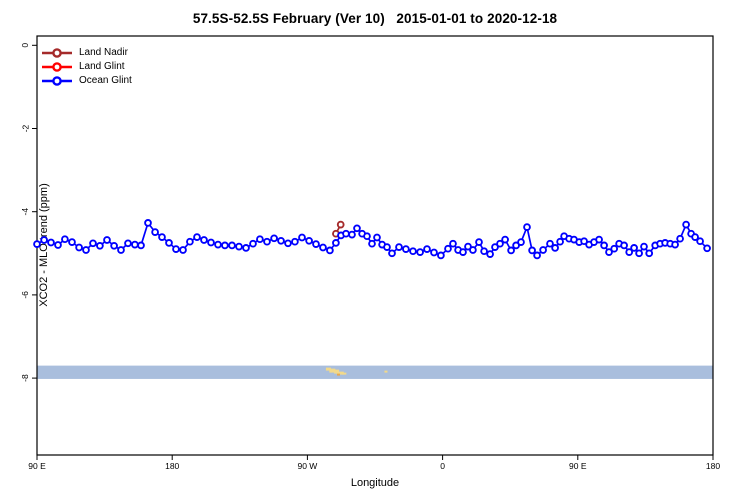  What do you see at coordinates (57, 53) in the screenshot?
I see `legend-marker-icon` at bounding box center [57, 53].